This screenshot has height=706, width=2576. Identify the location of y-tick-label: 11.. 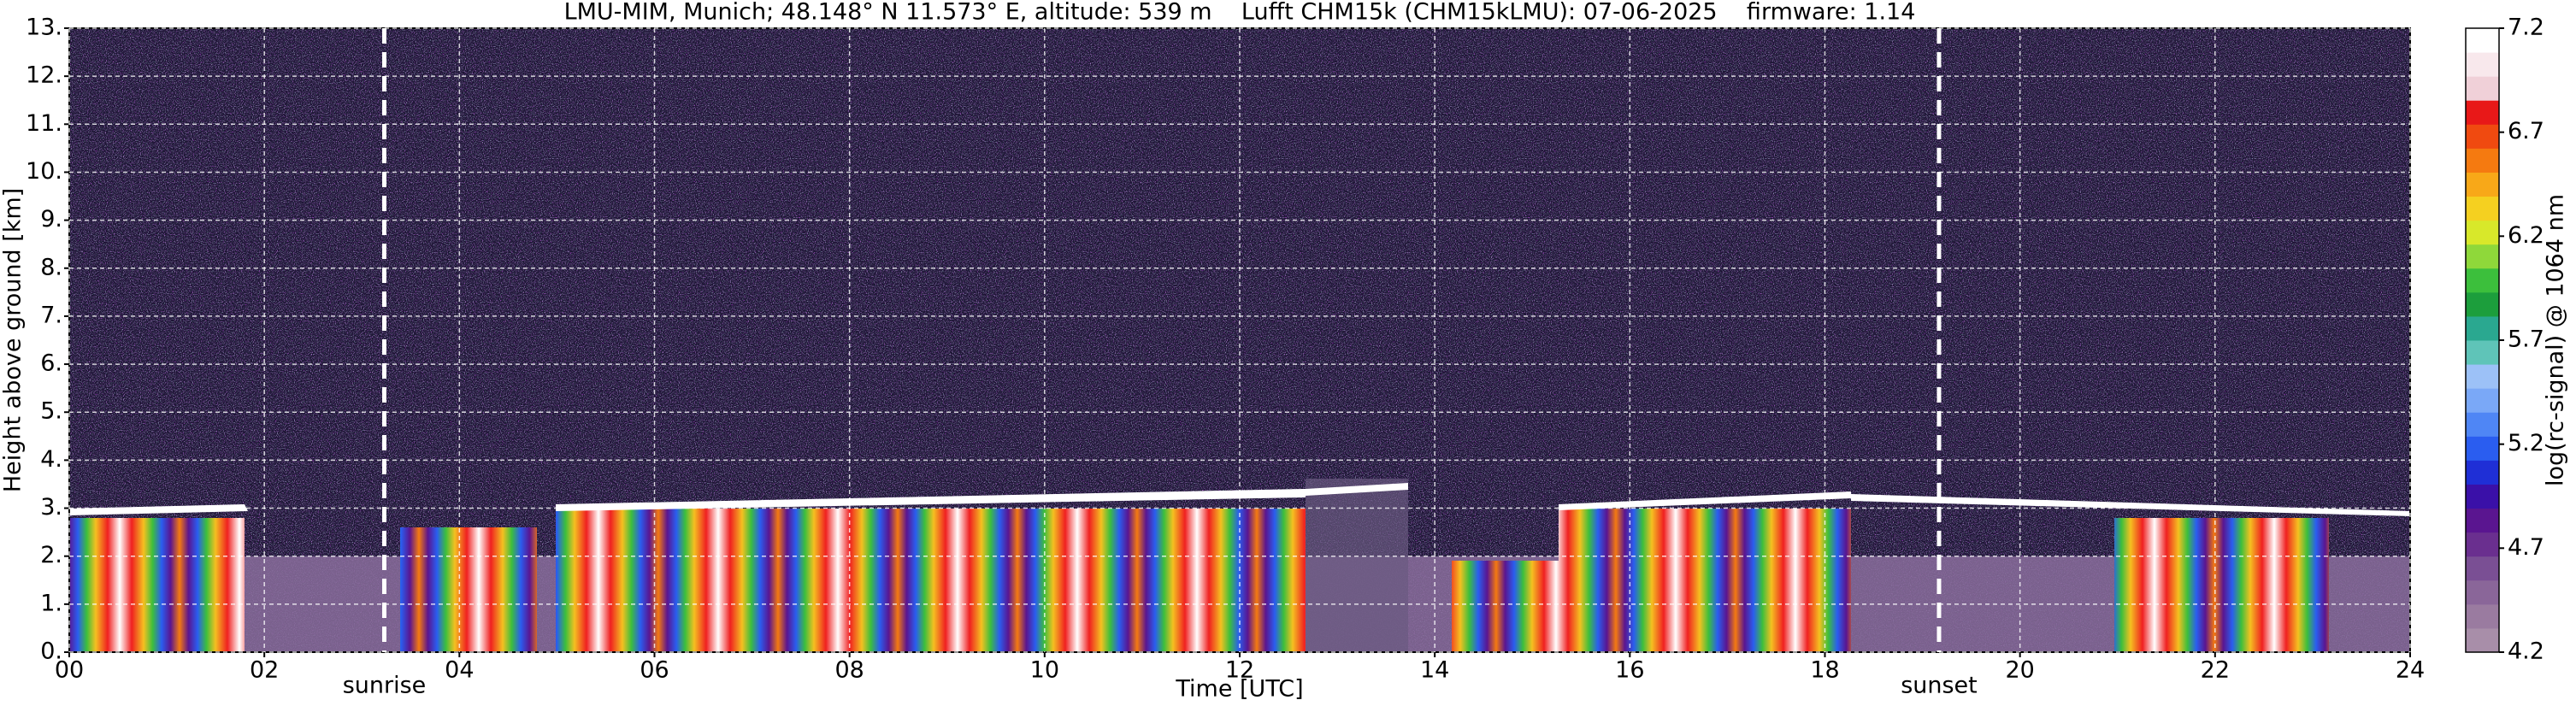
(44, 123).